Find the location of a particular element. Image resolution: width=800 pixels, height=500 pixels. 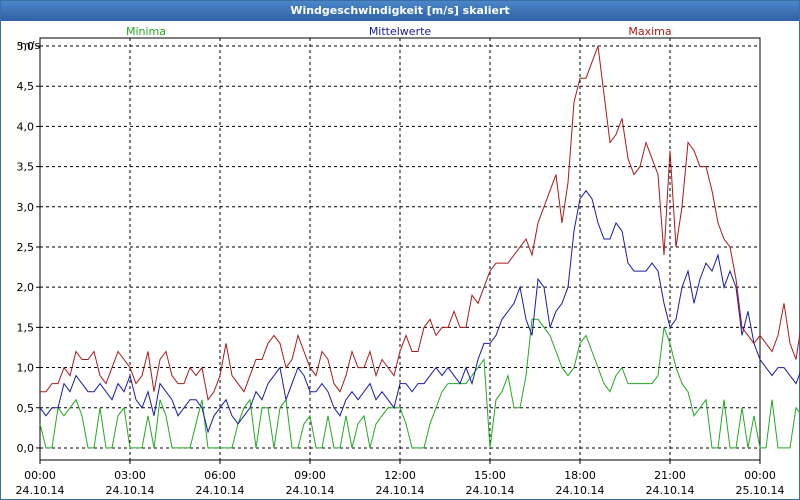

legend-entry-maxima: Maxima is located at coordinates (649, 31).